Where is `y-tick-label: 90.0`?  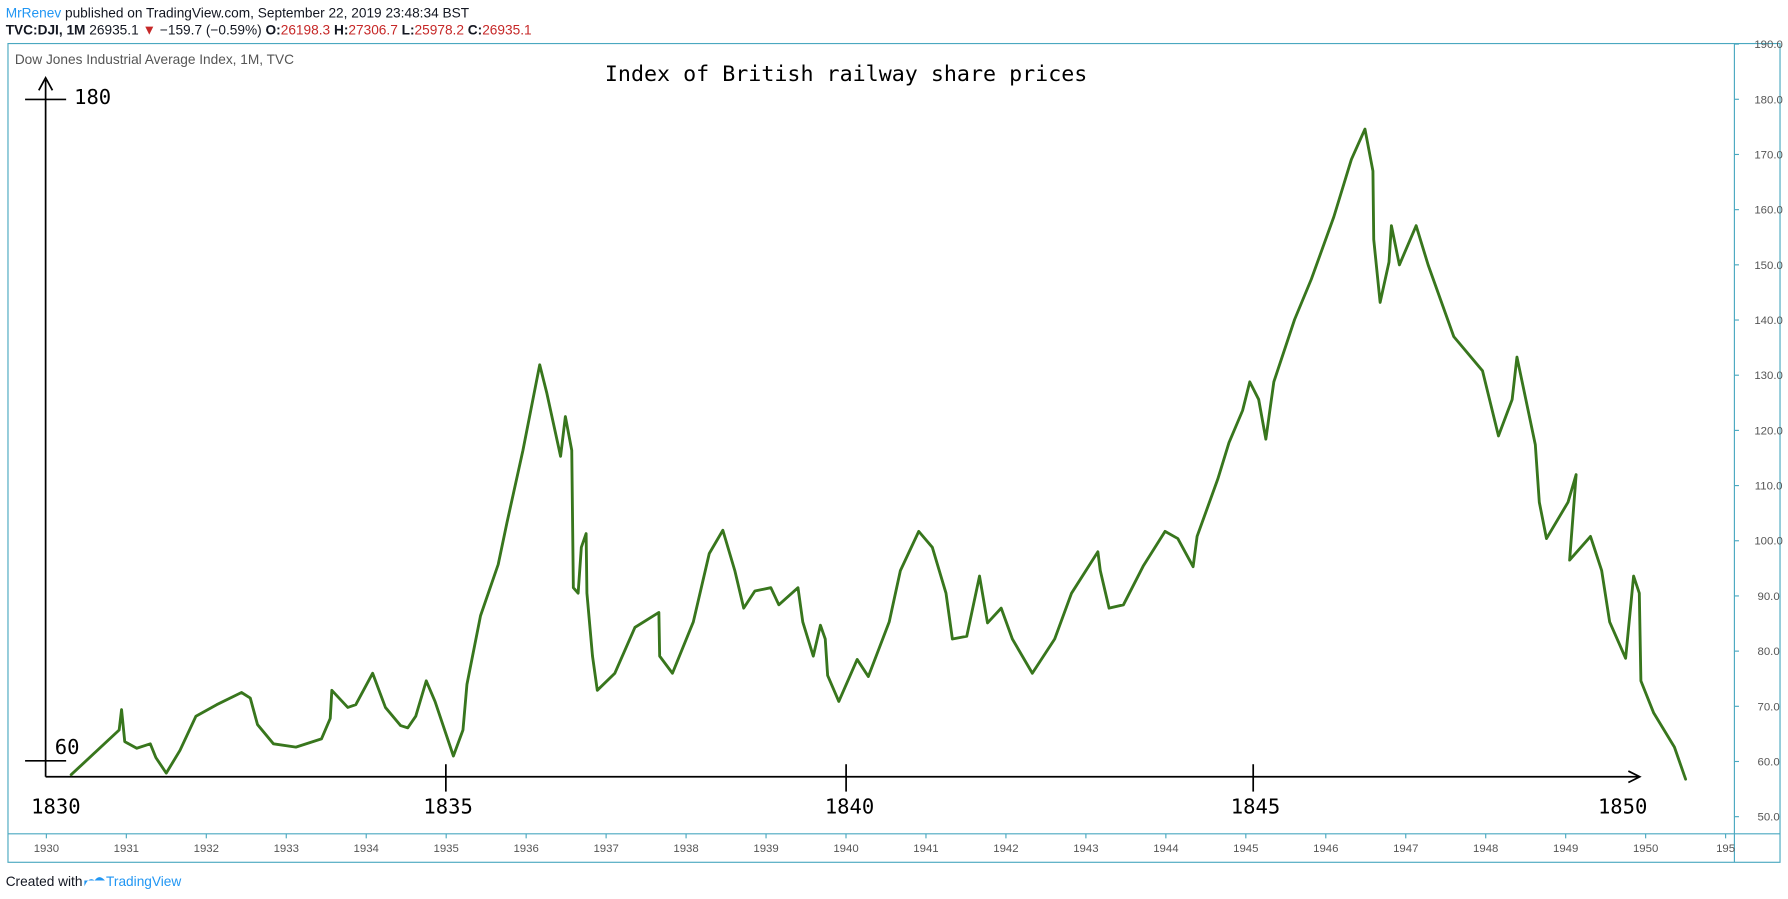 y-tick-label: 90.0 is located at coordinates (1769, 597).